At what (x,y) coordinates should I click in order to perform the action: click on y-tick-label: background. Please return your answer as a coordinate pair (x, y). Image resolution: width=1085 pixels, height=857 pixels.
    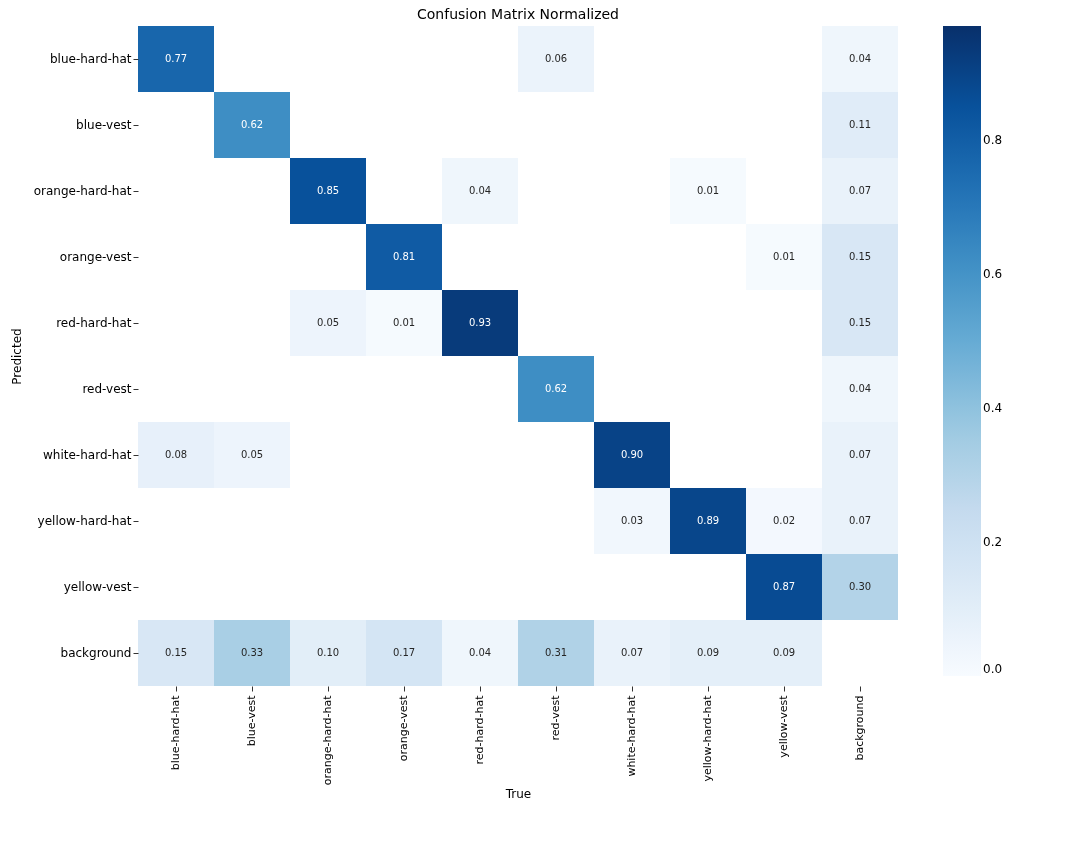
    Looking at the image, I should click on (96, 653).